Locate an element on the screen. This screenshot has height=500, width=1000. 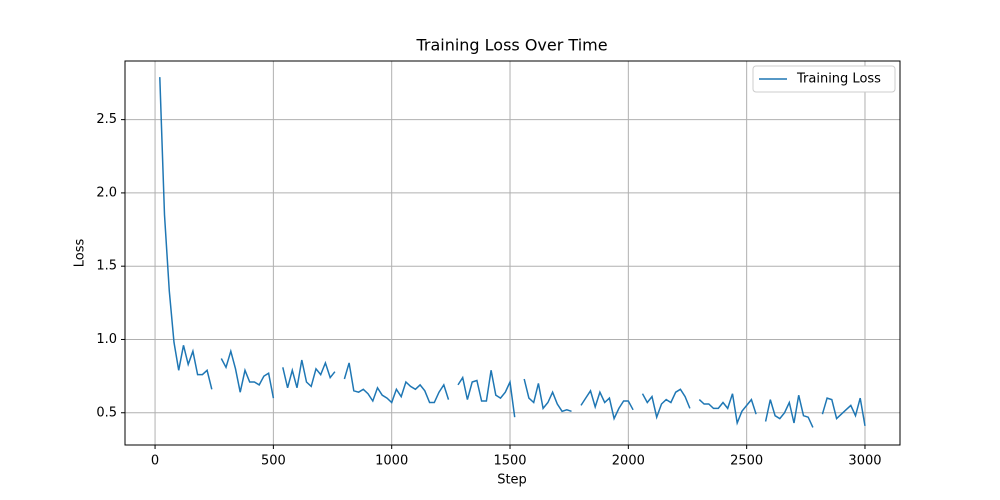
x-tick-label: 1500 is located at coordinates (509, 461).